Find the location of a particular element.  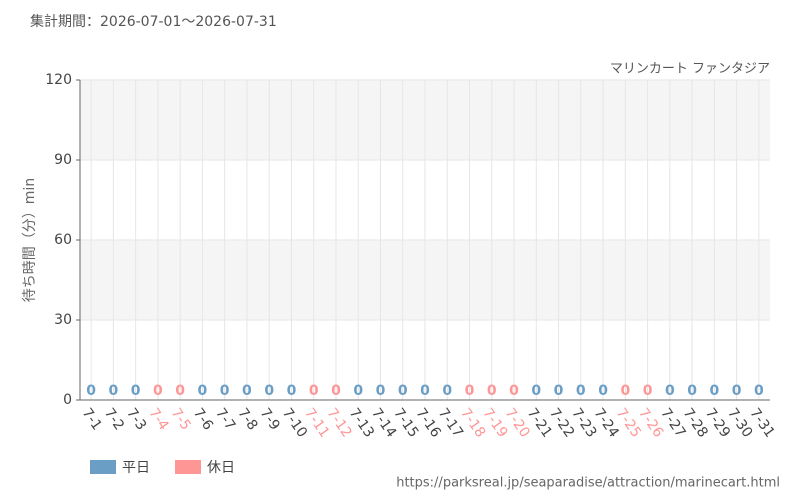

legend-label: 平日 is located at coordinates (136, 468).